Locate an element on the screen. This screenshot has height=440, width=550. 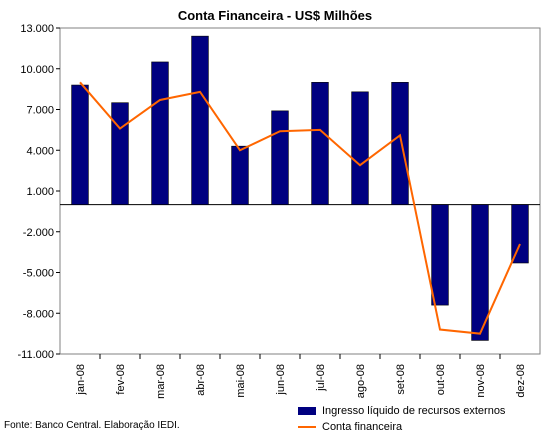
y-tick-label: 4.000 is located at coordinates (40, 151).